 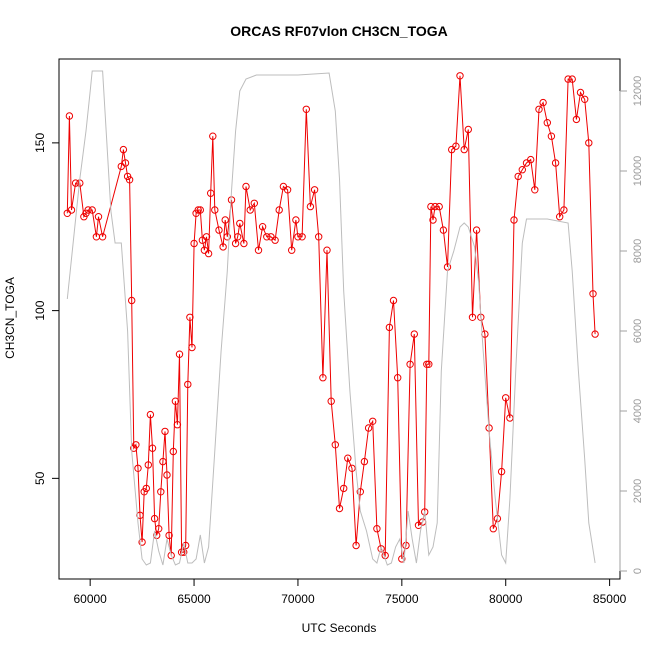 What do you see at coordinates (339, 628) in the screenshot?
I see `x-axis-label: UTC Seconds` at bounding box center [339, 628].